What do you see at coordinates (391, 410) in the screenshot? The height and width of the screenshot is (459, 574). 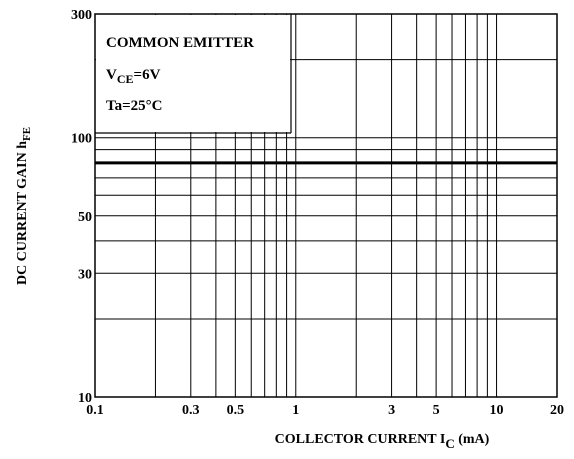 I see `x-tick-label: 3` at bounding box center [391, 410].